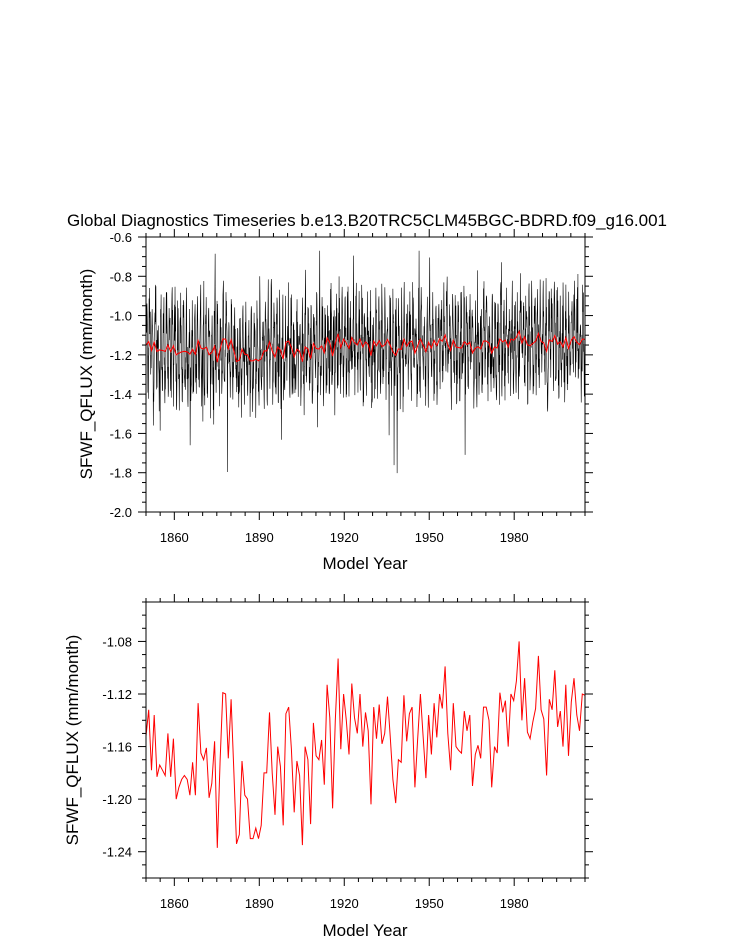 The image size is (733, 945). I want to click on y-tick-label: -1.20, so click(117, 799).